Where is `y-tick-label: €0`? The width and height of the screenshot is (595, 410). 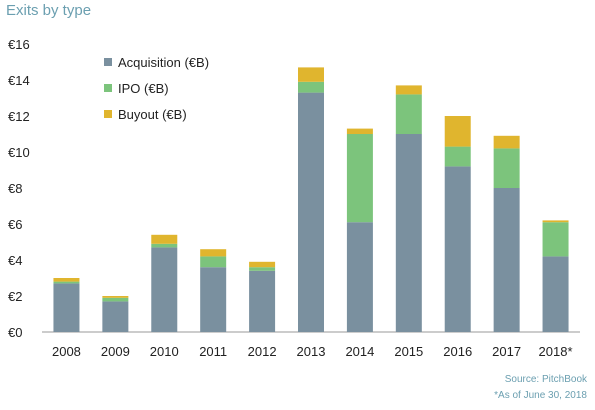
y-tick-label: €0 is located at coordinates (15, 332).